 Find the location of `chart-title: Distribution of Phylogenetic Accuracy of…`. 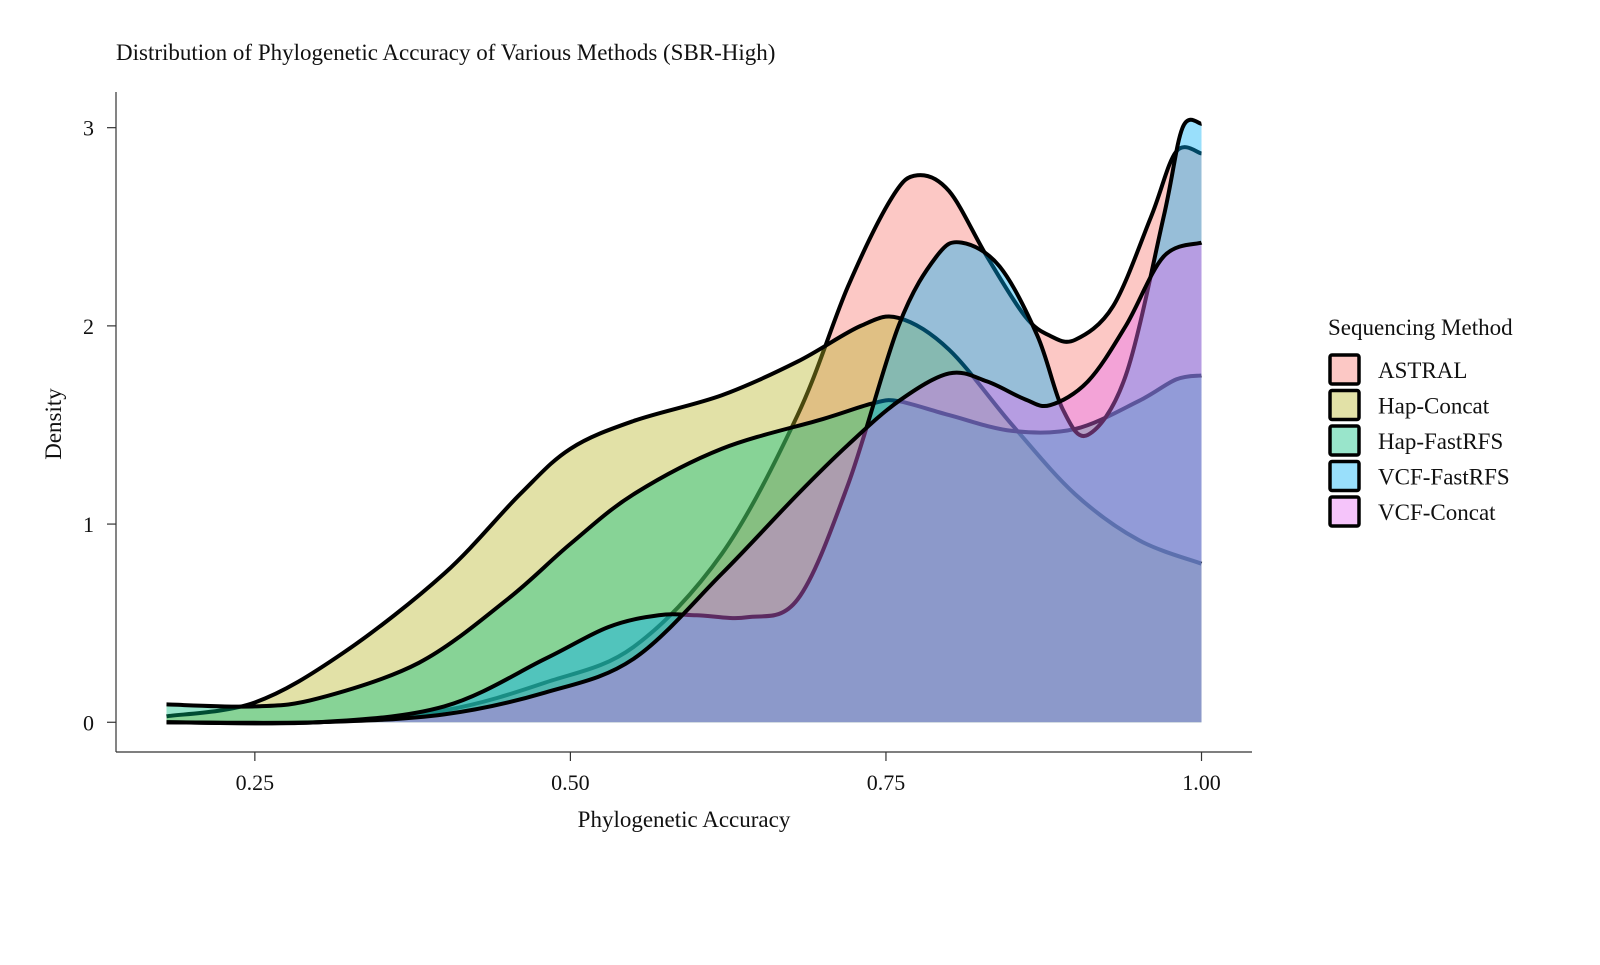

chart-title: Distribution of Phylogenetic Accuracy of… is located at coordinates (445, 52).